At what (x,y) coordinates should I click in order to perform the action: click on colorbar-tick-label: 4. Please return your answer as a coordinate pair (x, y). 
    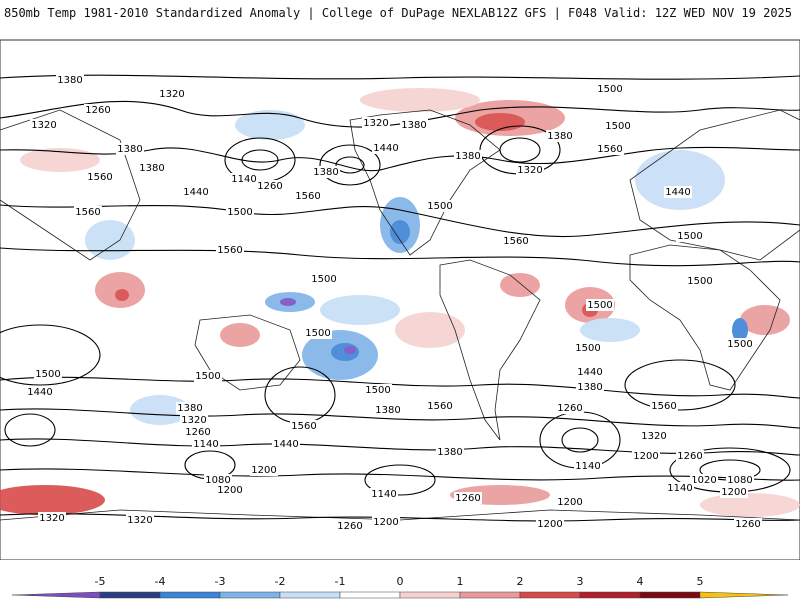
    Looking at the image, I should click on (640, 581).